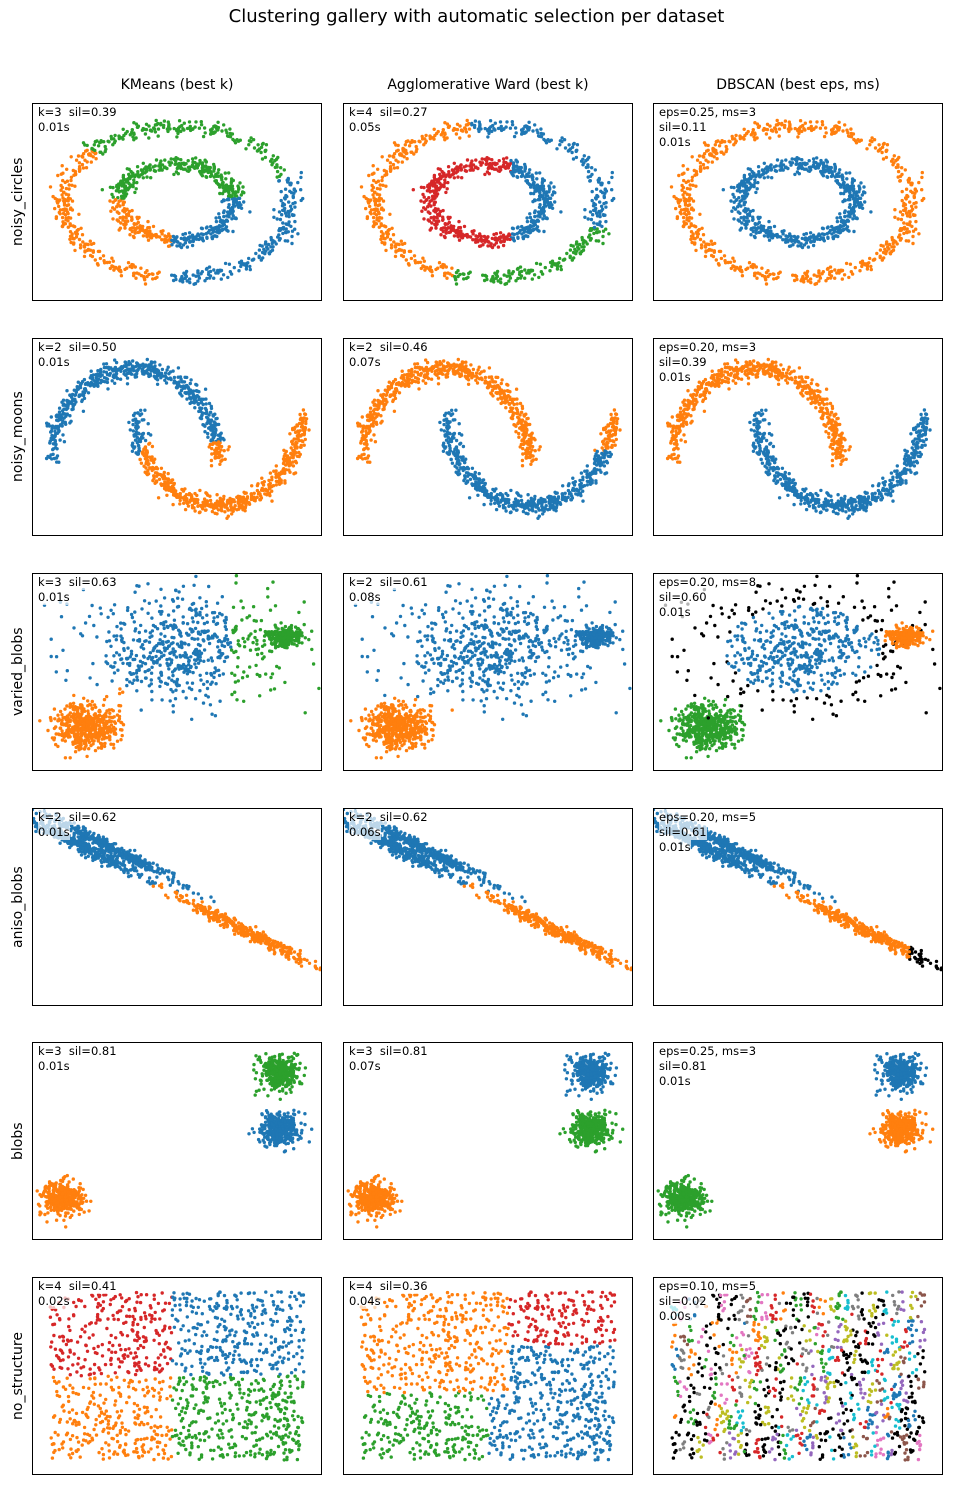  Describe the element at coordinates (798, 85) in the screenshot. I see `column-title-dbscan: DBSCAN (best eps, ms)` at that location.